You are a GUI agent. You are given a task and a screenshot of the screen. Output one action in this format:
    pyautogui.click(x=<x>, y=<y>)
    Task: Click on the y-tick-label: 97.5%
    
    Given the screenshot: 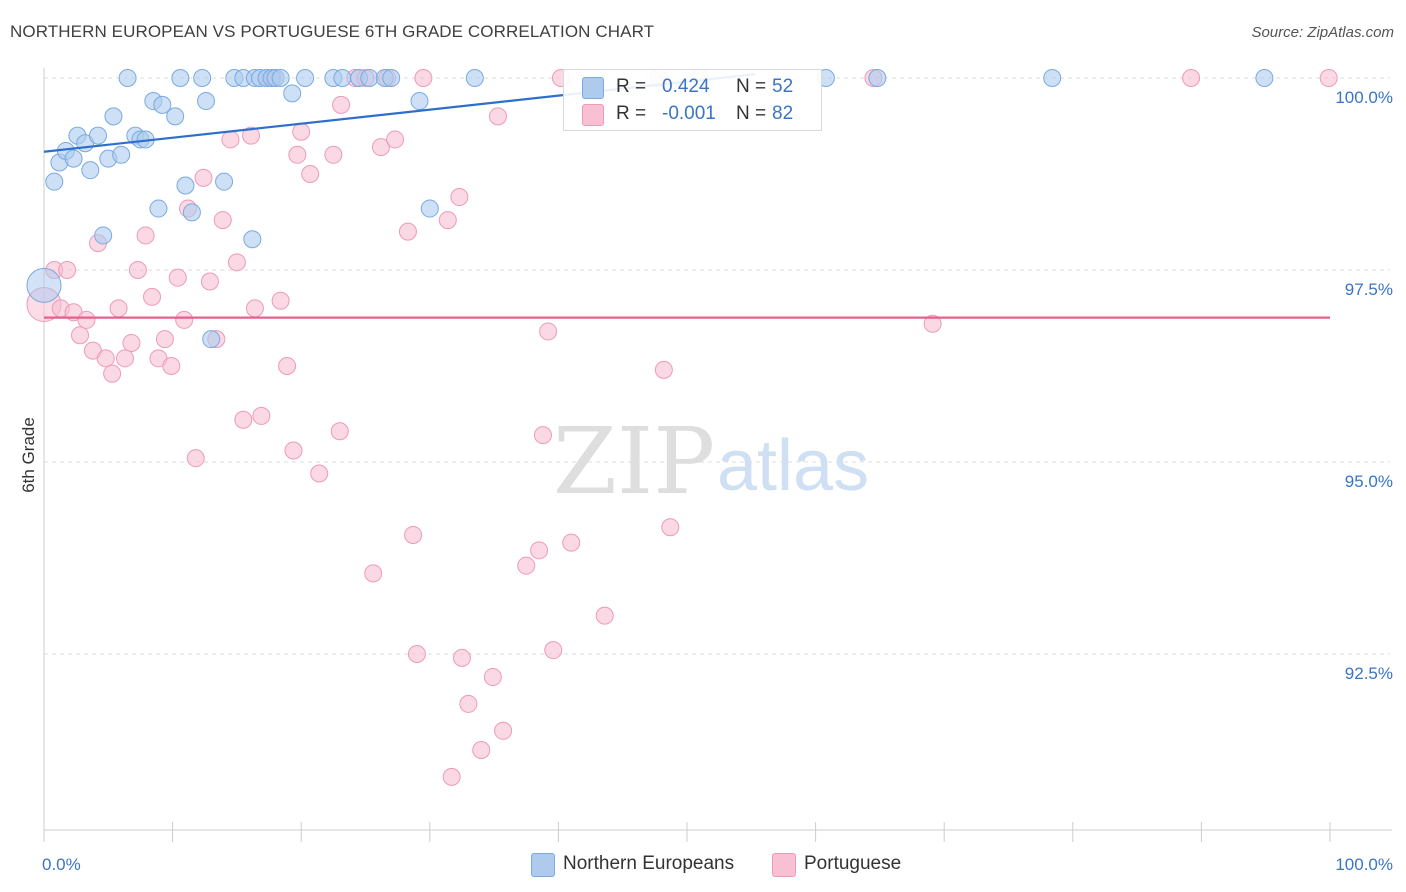 What is the action you would take?
    pyautogui.click(x=1369, y=289)
    